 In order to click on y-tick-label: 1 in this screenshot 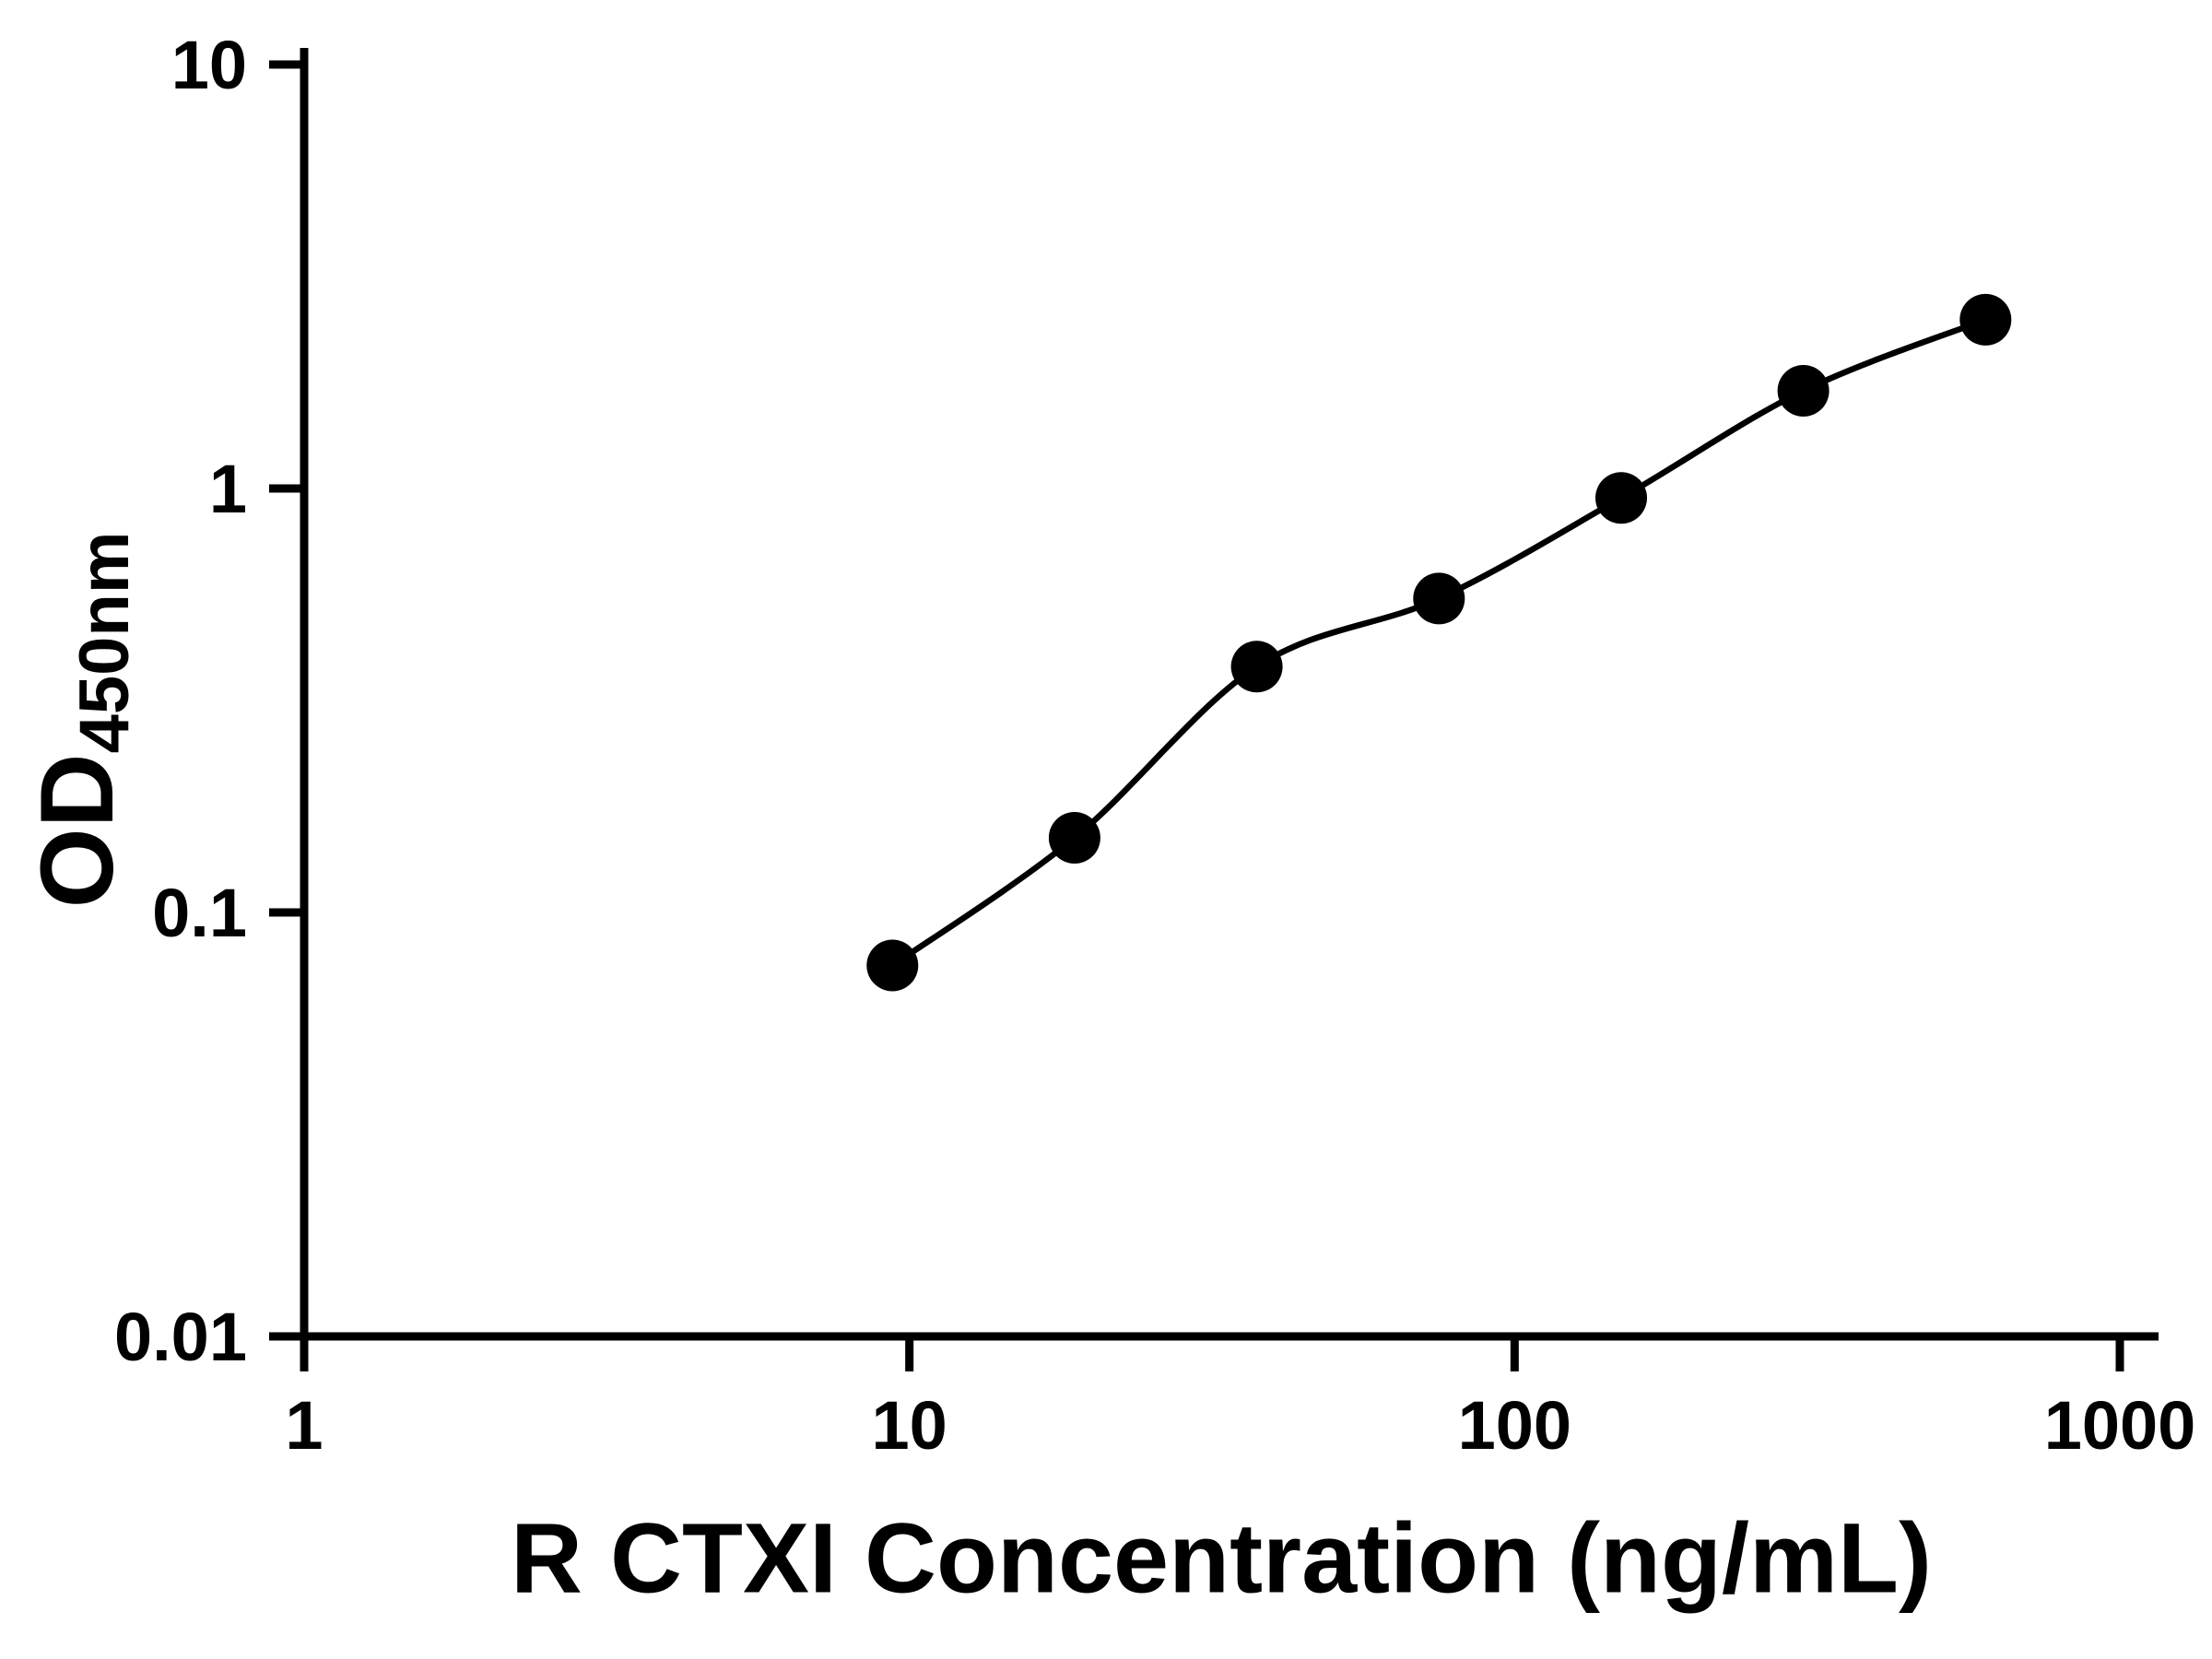, I will do `click(228, 489)`.